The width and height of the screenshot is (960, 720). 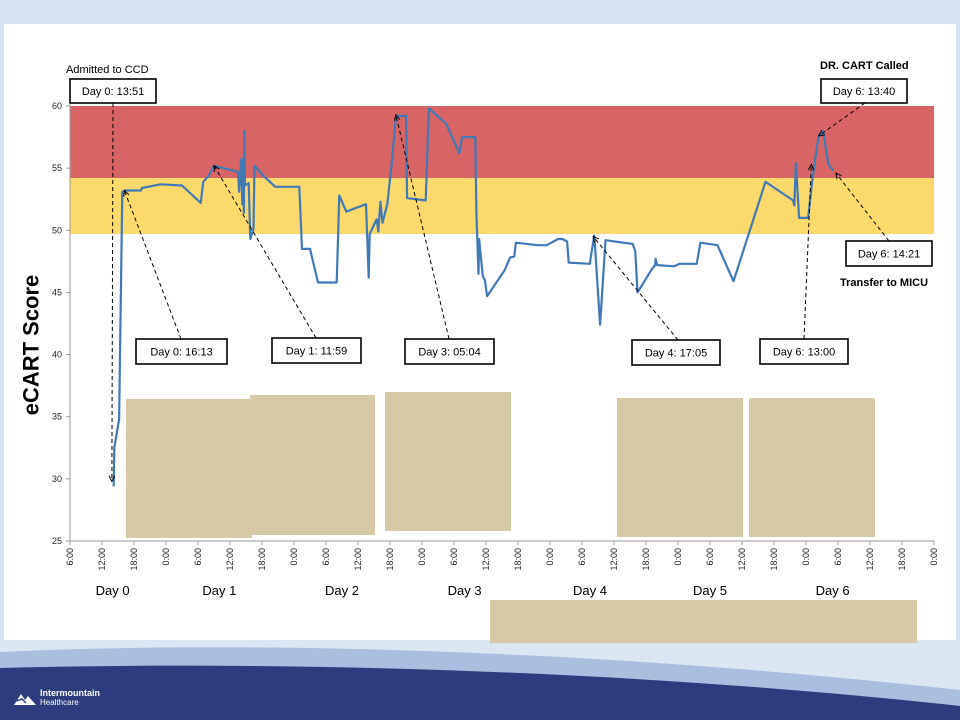 I want to click on y-tick-label: 50, so click(x=57, y=230).